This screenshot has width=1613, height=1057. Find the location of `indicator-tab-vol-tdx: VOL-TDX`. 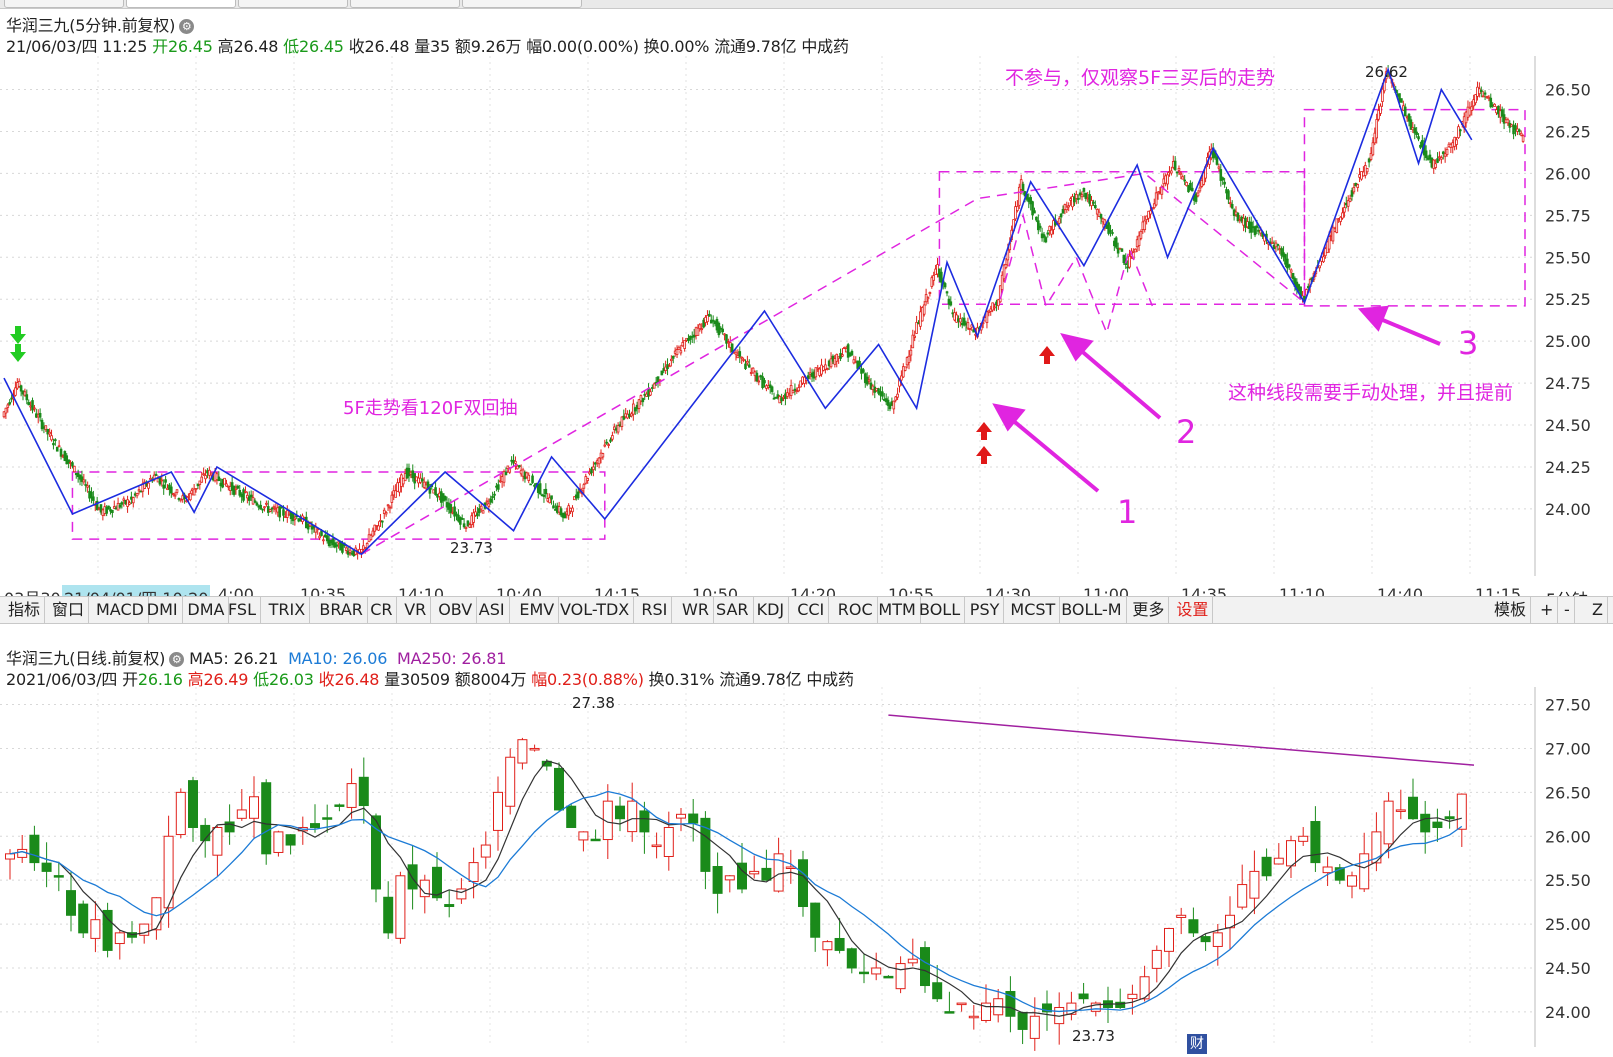

indicator-tab-vol-tdx: VOL-TDX is located at coordinates (595, 610).